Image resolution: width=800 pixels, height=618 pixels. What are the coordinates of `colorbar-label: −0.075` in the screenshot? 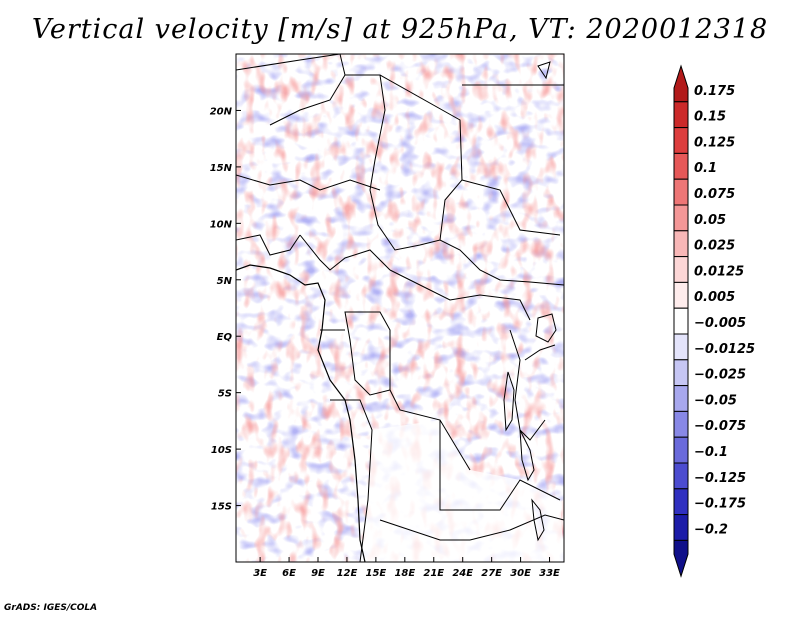 It's located at (720, 426).